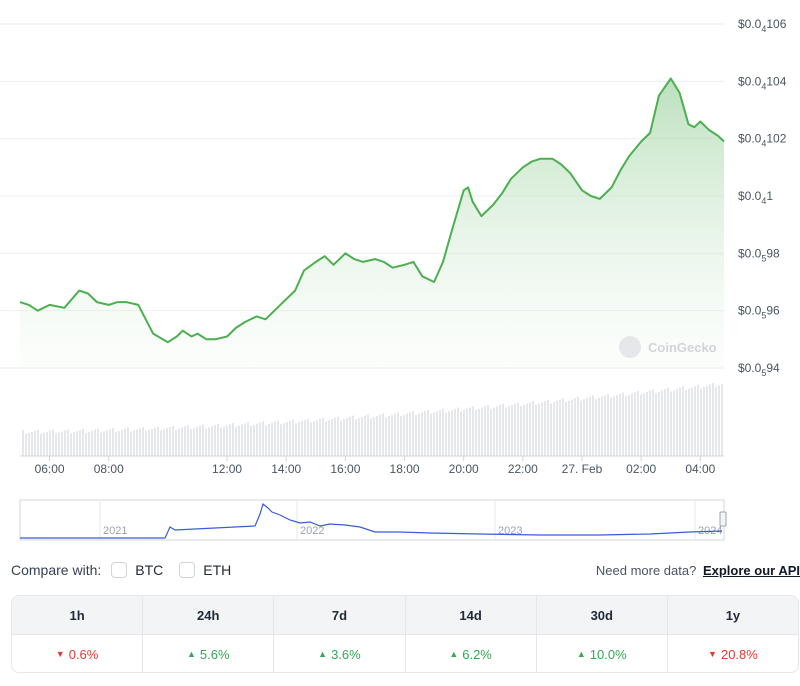  What do you see at coordinates (191, 654) in the screenshot?
I see `change-arrow-icon: ▲` at bounding box center [191, 654].